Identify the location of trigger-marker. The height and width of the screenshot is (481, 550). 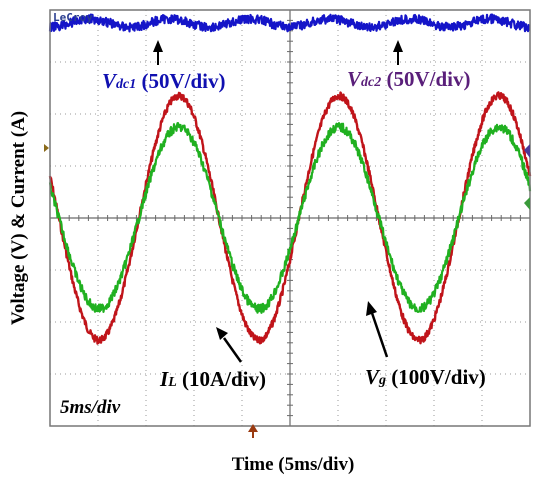
(253, 431).